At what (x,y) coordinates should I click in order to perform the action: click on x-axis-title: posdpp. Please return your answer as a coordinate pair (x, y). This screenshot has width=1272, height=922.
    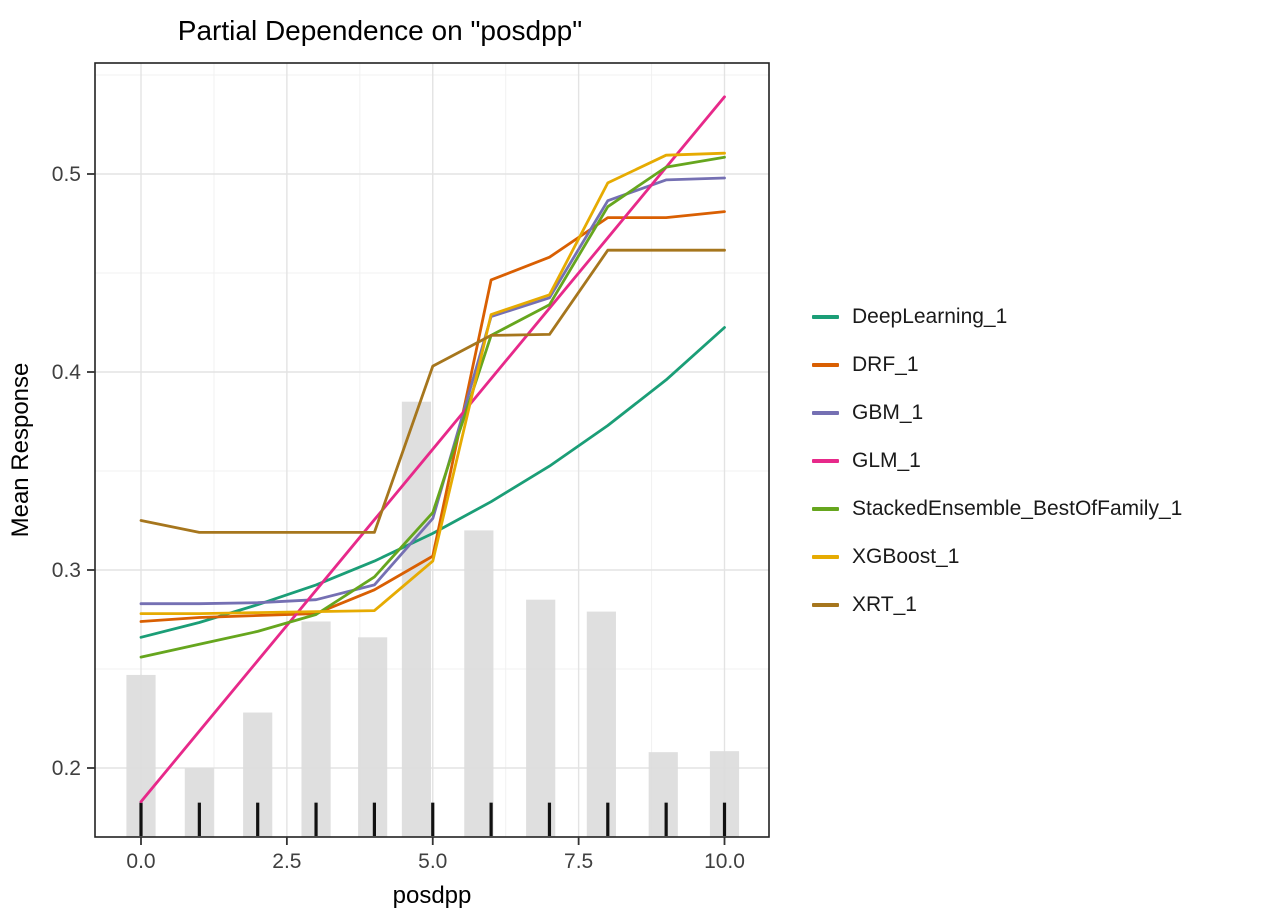
    Looking at the image, I should click on (432, 895).